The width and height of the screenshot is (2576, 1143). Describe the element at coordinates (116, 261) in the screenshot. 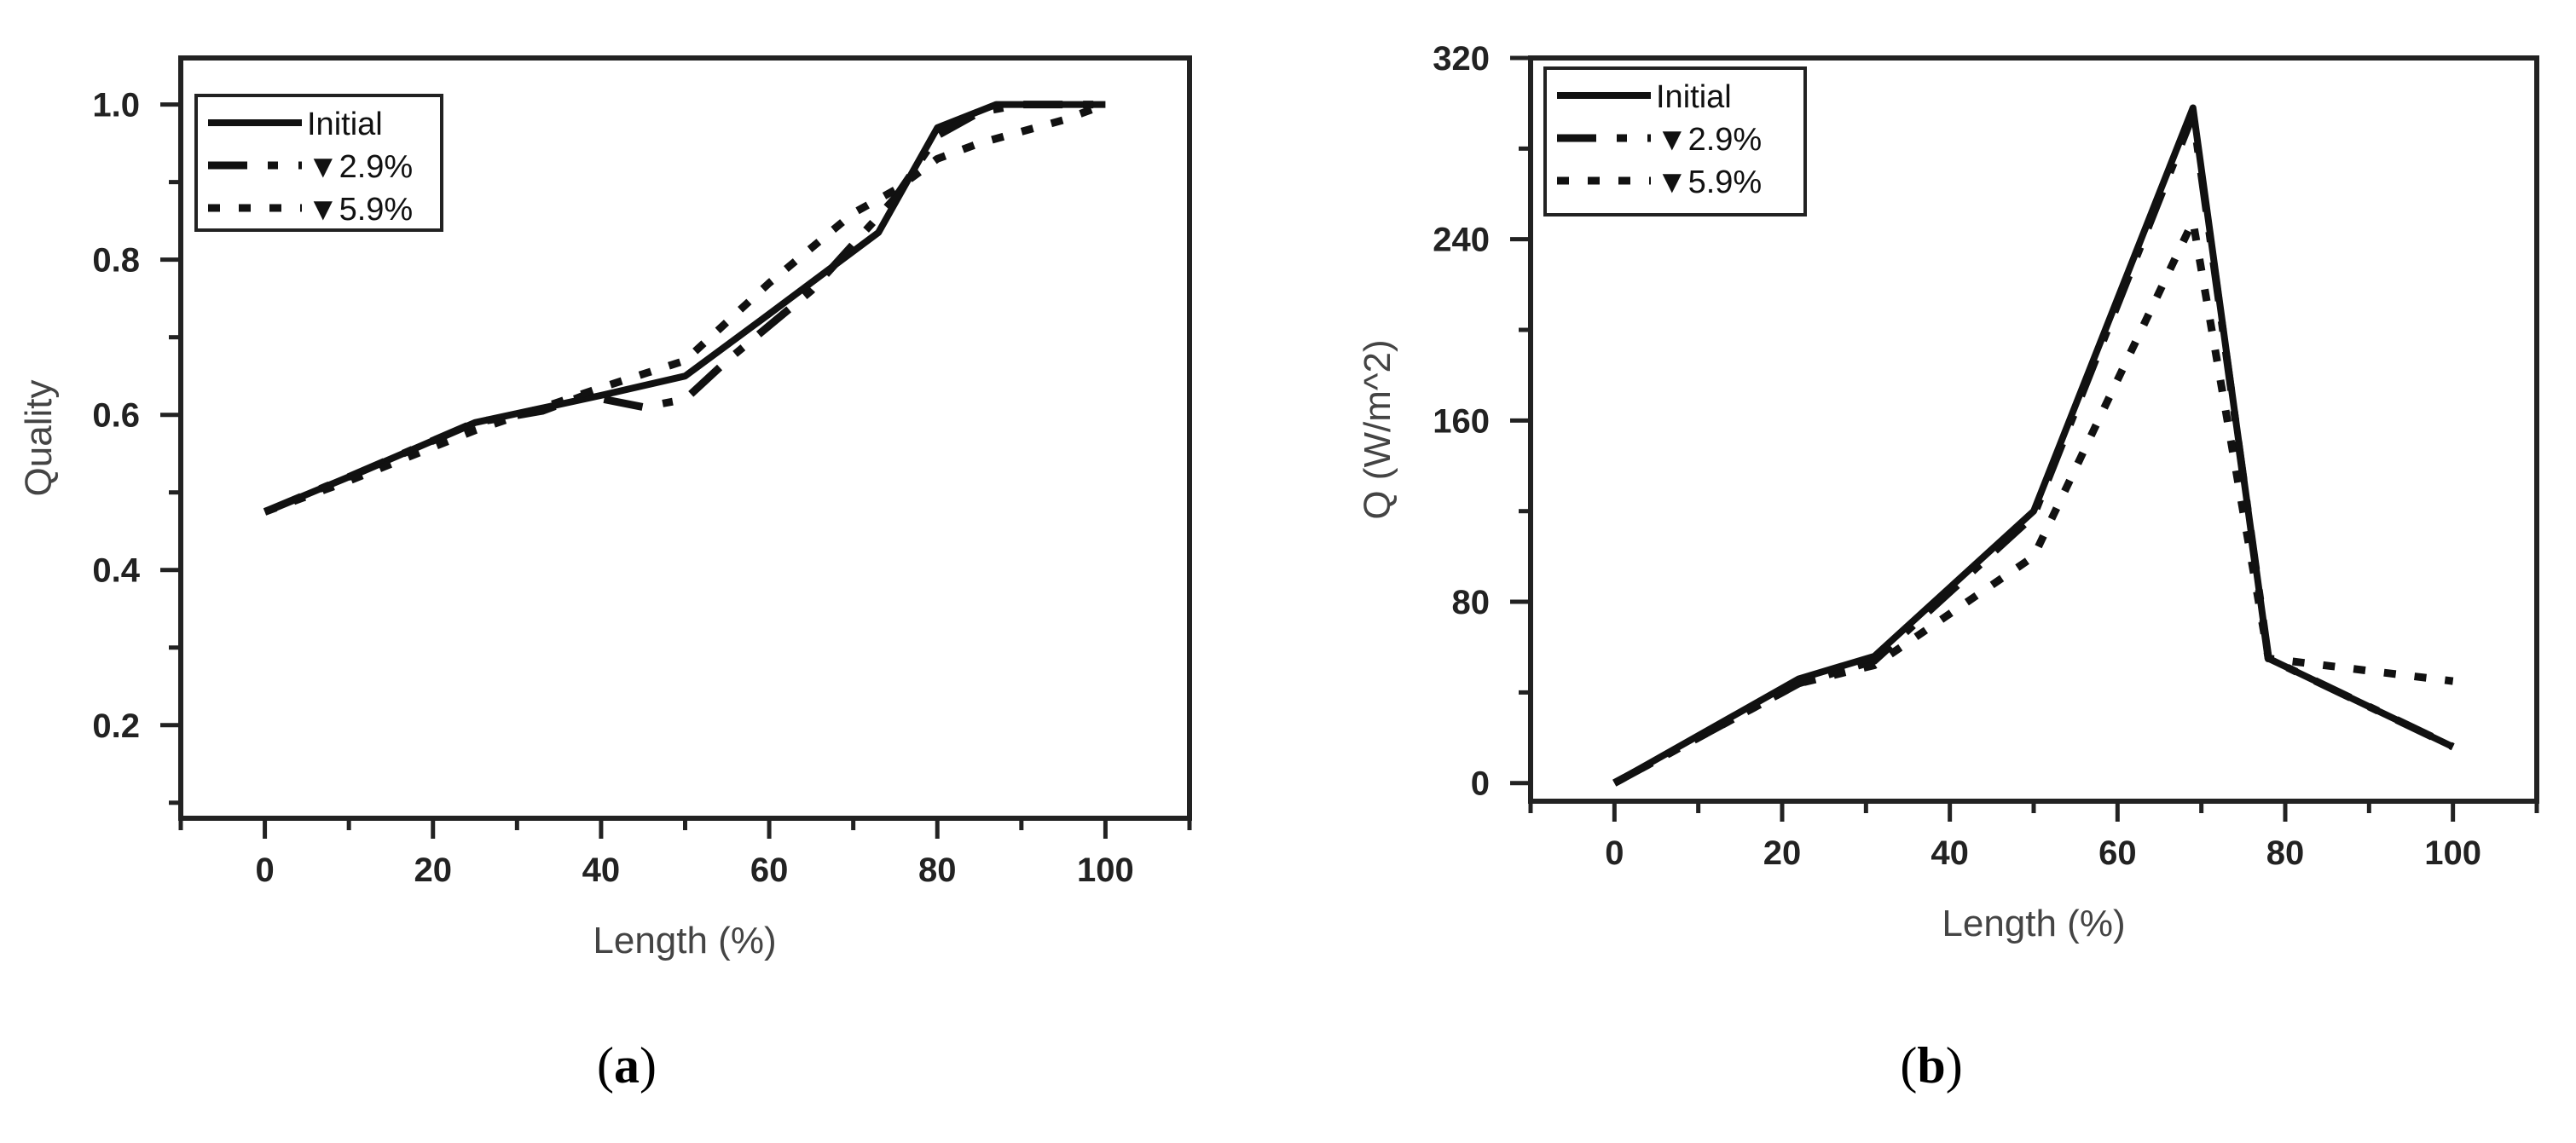

I see `y-tick-label: 0.8` at that location.